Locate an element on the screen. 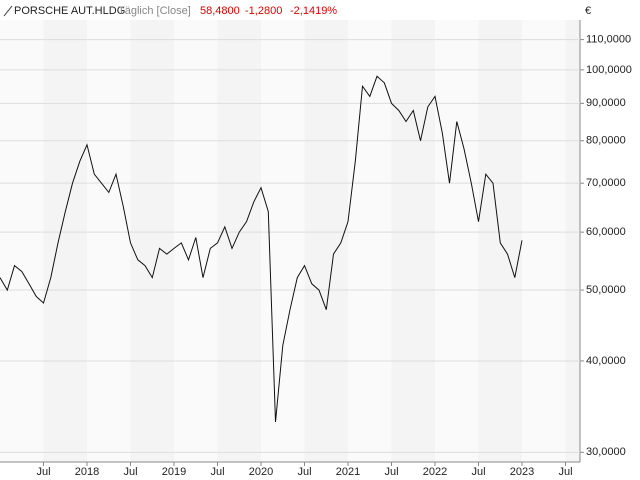 Image resolution: width=640 pixels, height=480 pixels. subtitle: Täglich [Close] is located at coordinates (154, 11).